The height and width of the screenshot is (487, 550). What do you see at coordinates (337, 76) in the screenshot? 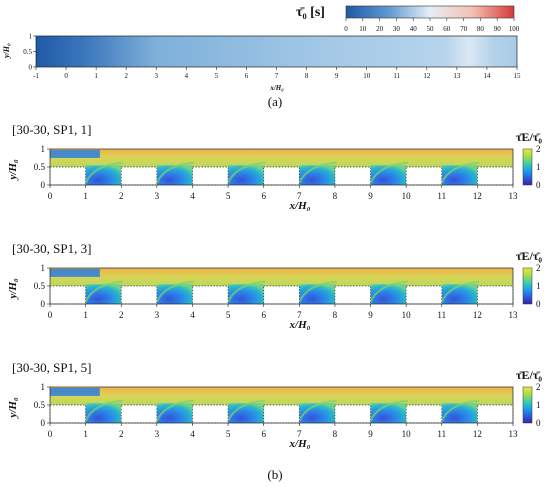
I see `x-tick-label-a: 9` at bounding box center [337, 76].